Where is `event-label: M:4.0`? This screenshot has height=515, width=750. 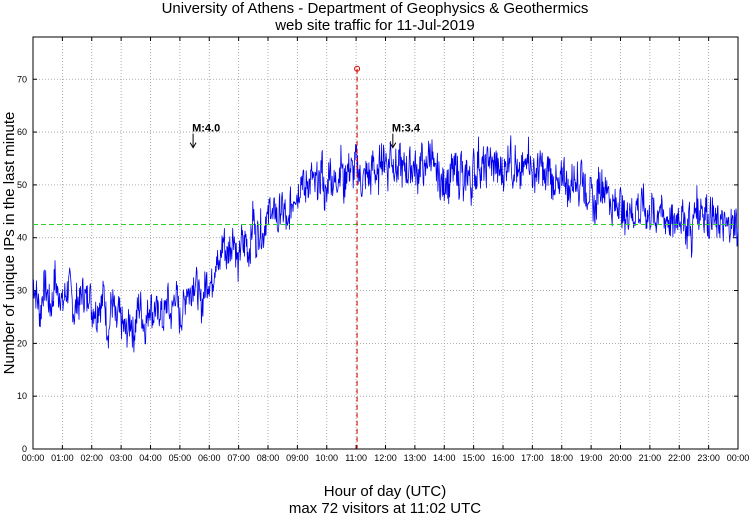 event-label: M:4.0 is located at coordinates (206, 129).